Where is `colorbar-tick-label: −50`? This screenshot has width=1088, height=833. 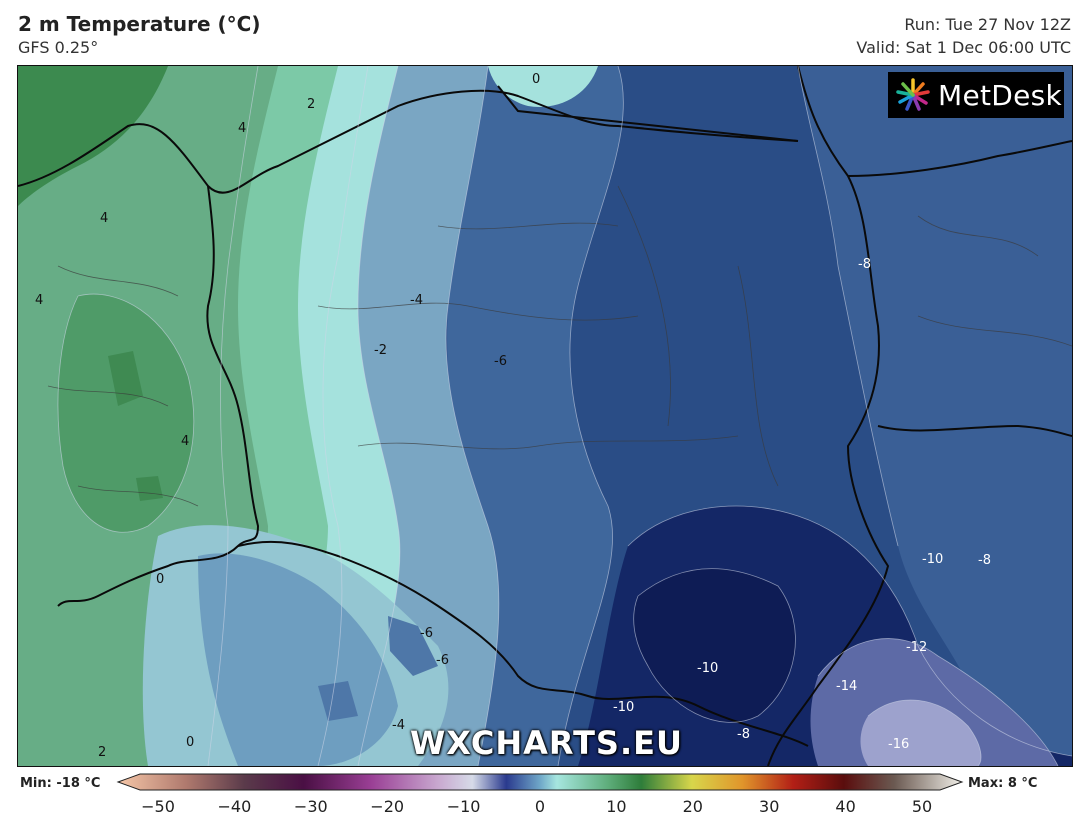 colorbar-tick-label: −50 is located at coordinates (158, 806).